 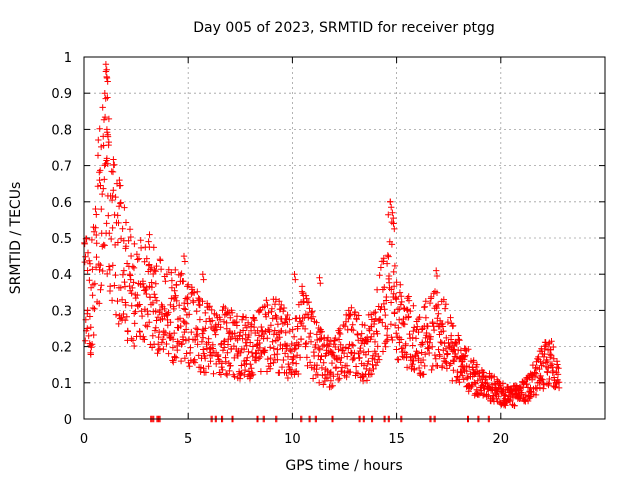 What do you see at coordinates (61, 275) in the screenshot?
I see `y-tick-label: 0.4` at bounding box center [61, 275].